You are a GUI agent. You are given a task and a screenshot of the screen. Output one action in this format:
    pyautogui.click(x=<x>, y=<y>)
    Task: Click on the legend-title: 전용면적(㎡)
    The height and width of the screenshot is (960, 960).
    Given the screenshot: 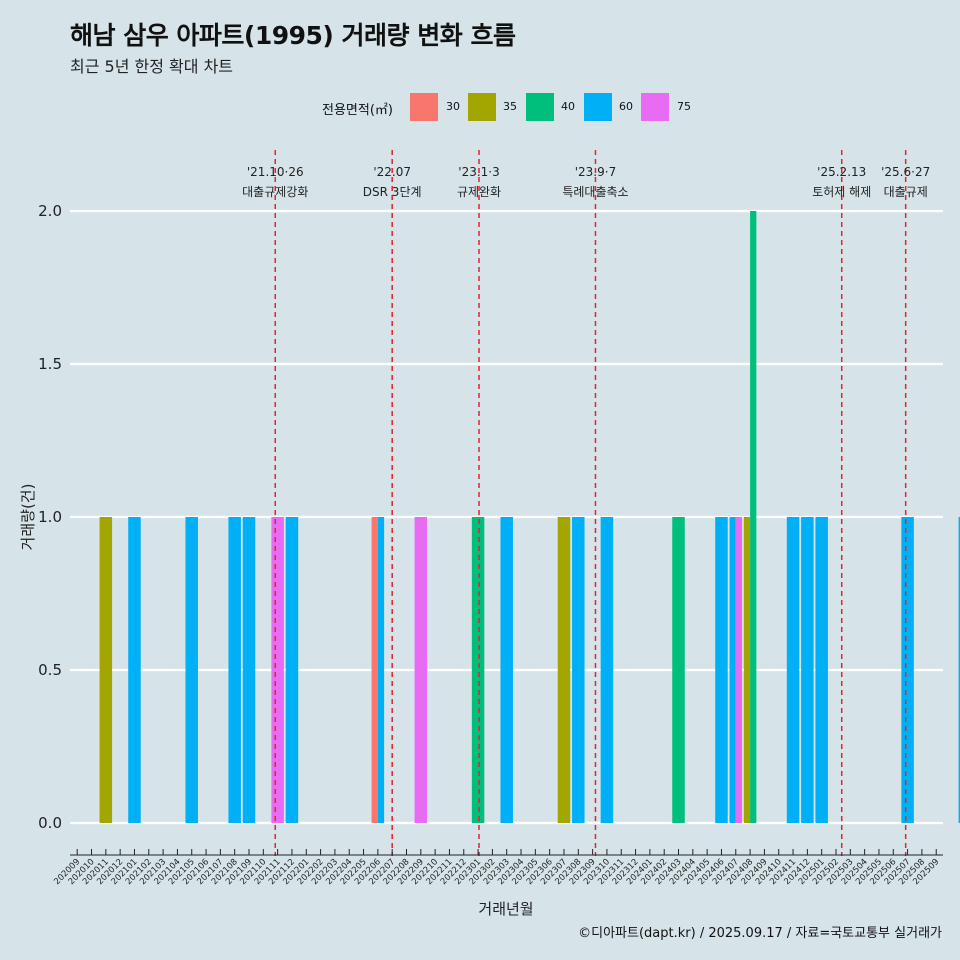 What is the action you would take?
    pyautogui.click(x=357, y=110)
    